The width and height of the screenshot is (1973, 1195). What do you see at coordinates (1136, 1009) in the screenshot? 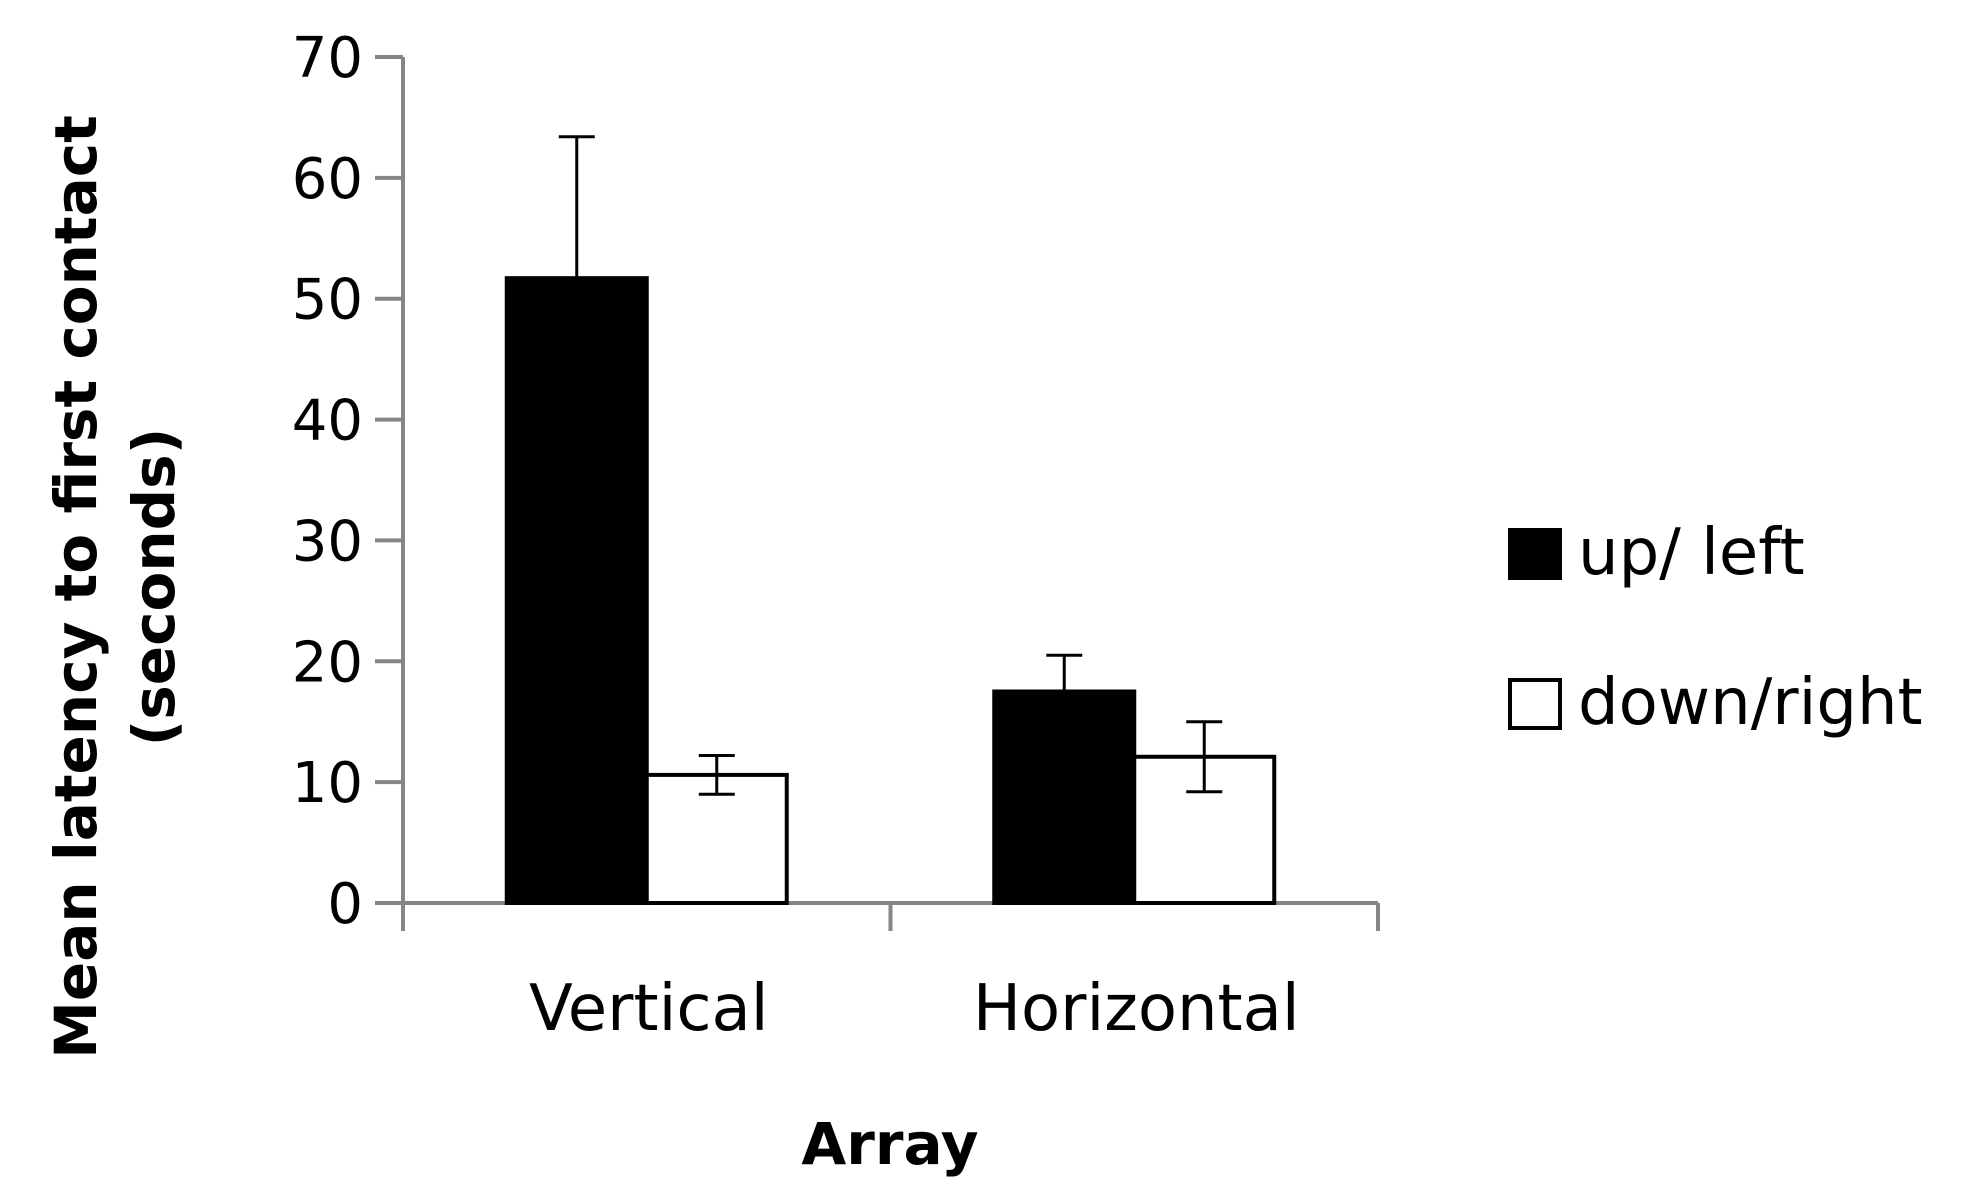
I see `x-category-label: Horizontal` at bounding box center [1136, 1009].